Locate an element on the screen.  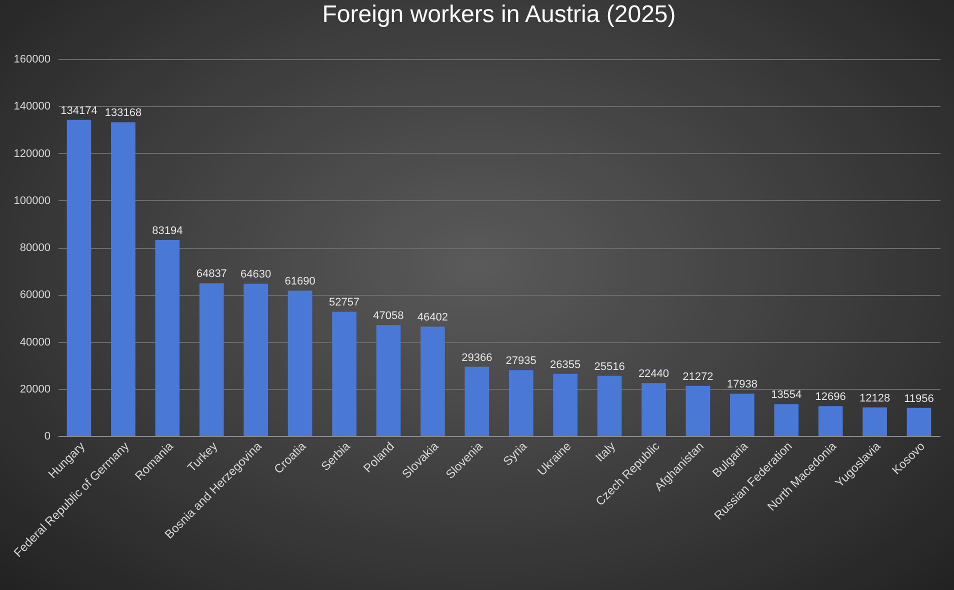
y-tick-label: 80000 is located at coordinates (35, 248).